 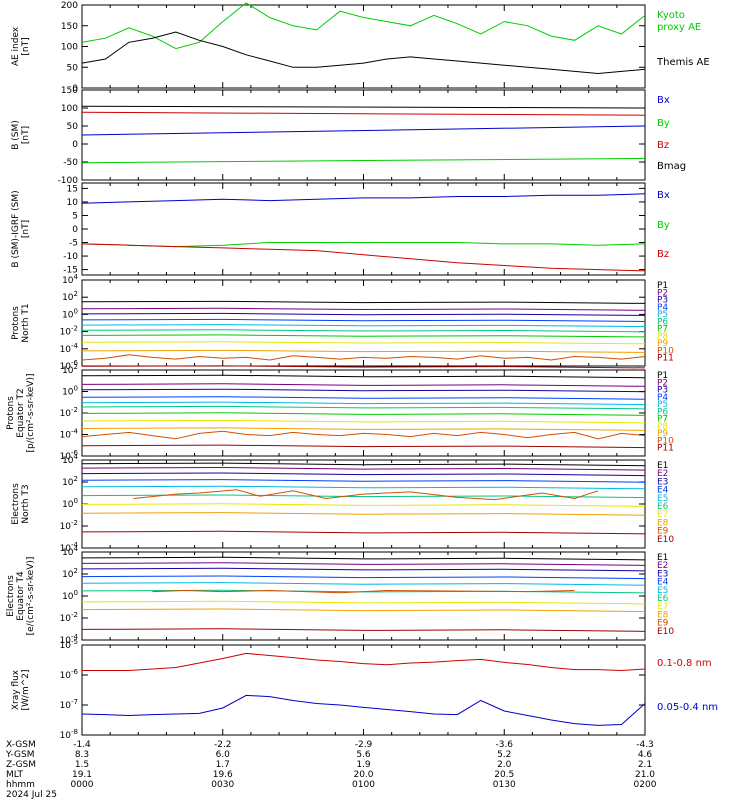 I want to click on ephemeris-value: 21.0, so click(x=645, y=775).